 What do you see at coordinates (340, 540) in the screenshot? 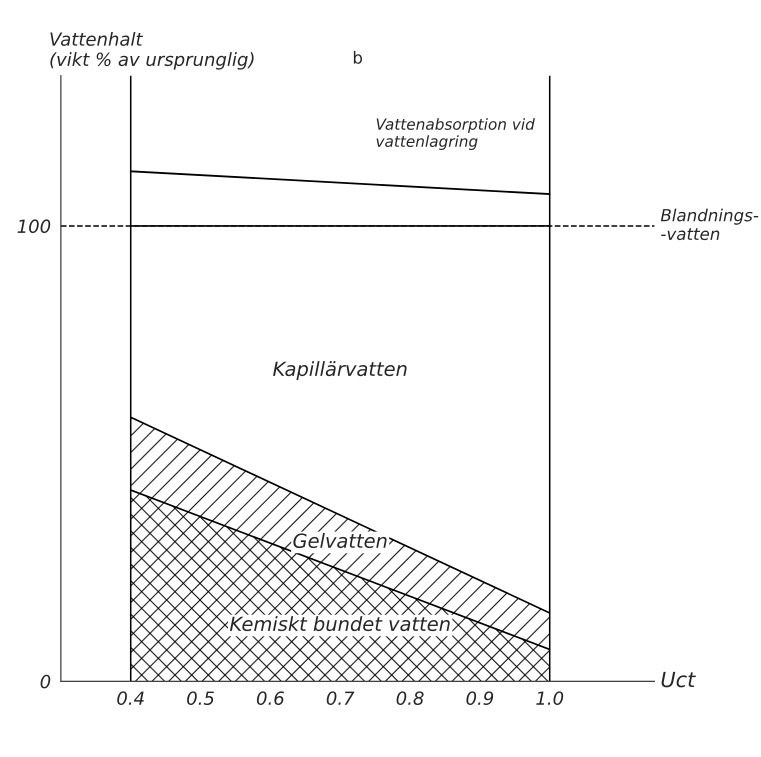
I see `series-label: Gelvatten` at bounding box center [340, 540].